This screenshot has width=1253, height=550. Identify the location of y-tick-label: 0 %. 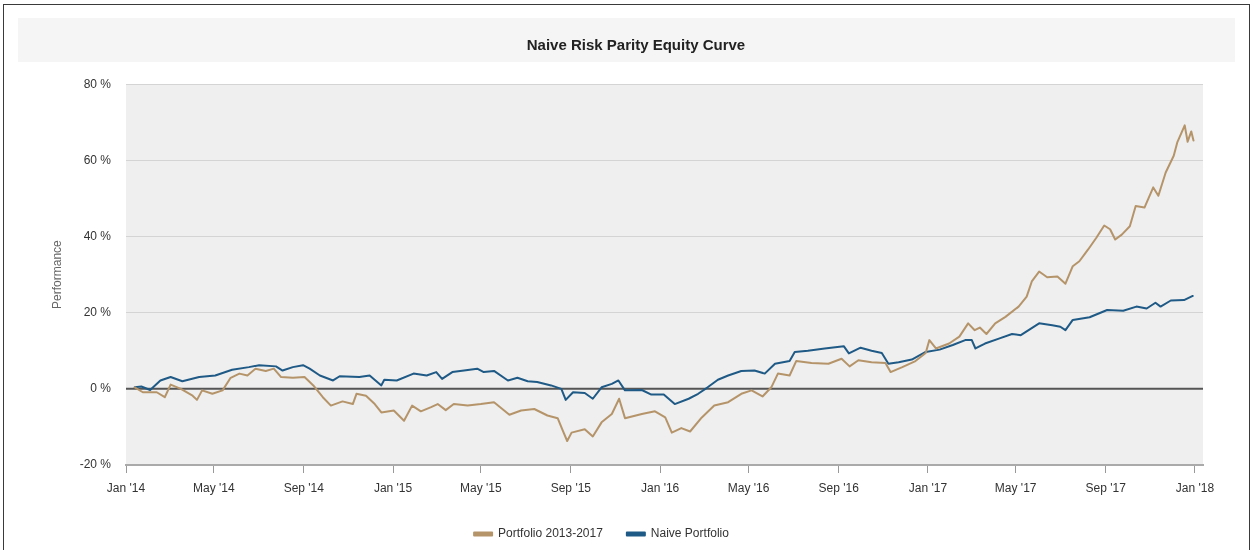
(101, 388).